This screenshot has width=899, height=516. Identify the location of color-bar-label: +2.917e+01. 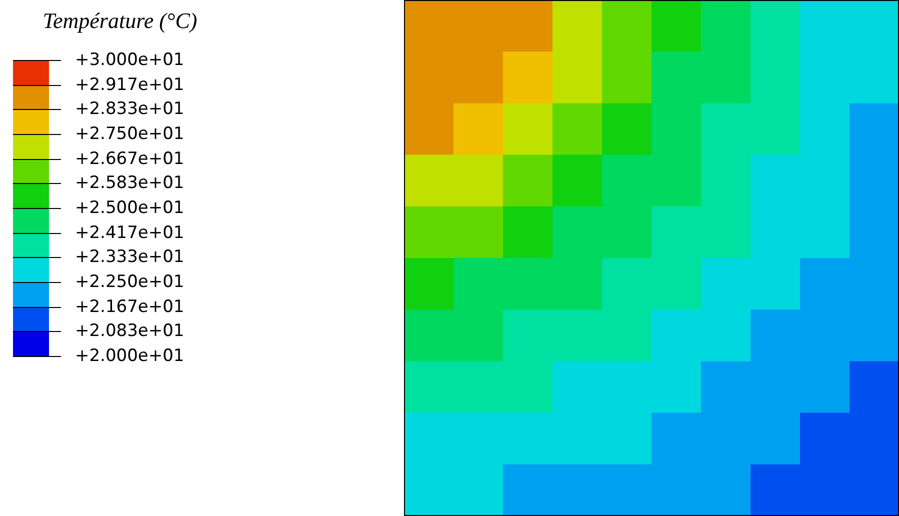
(129, 84).